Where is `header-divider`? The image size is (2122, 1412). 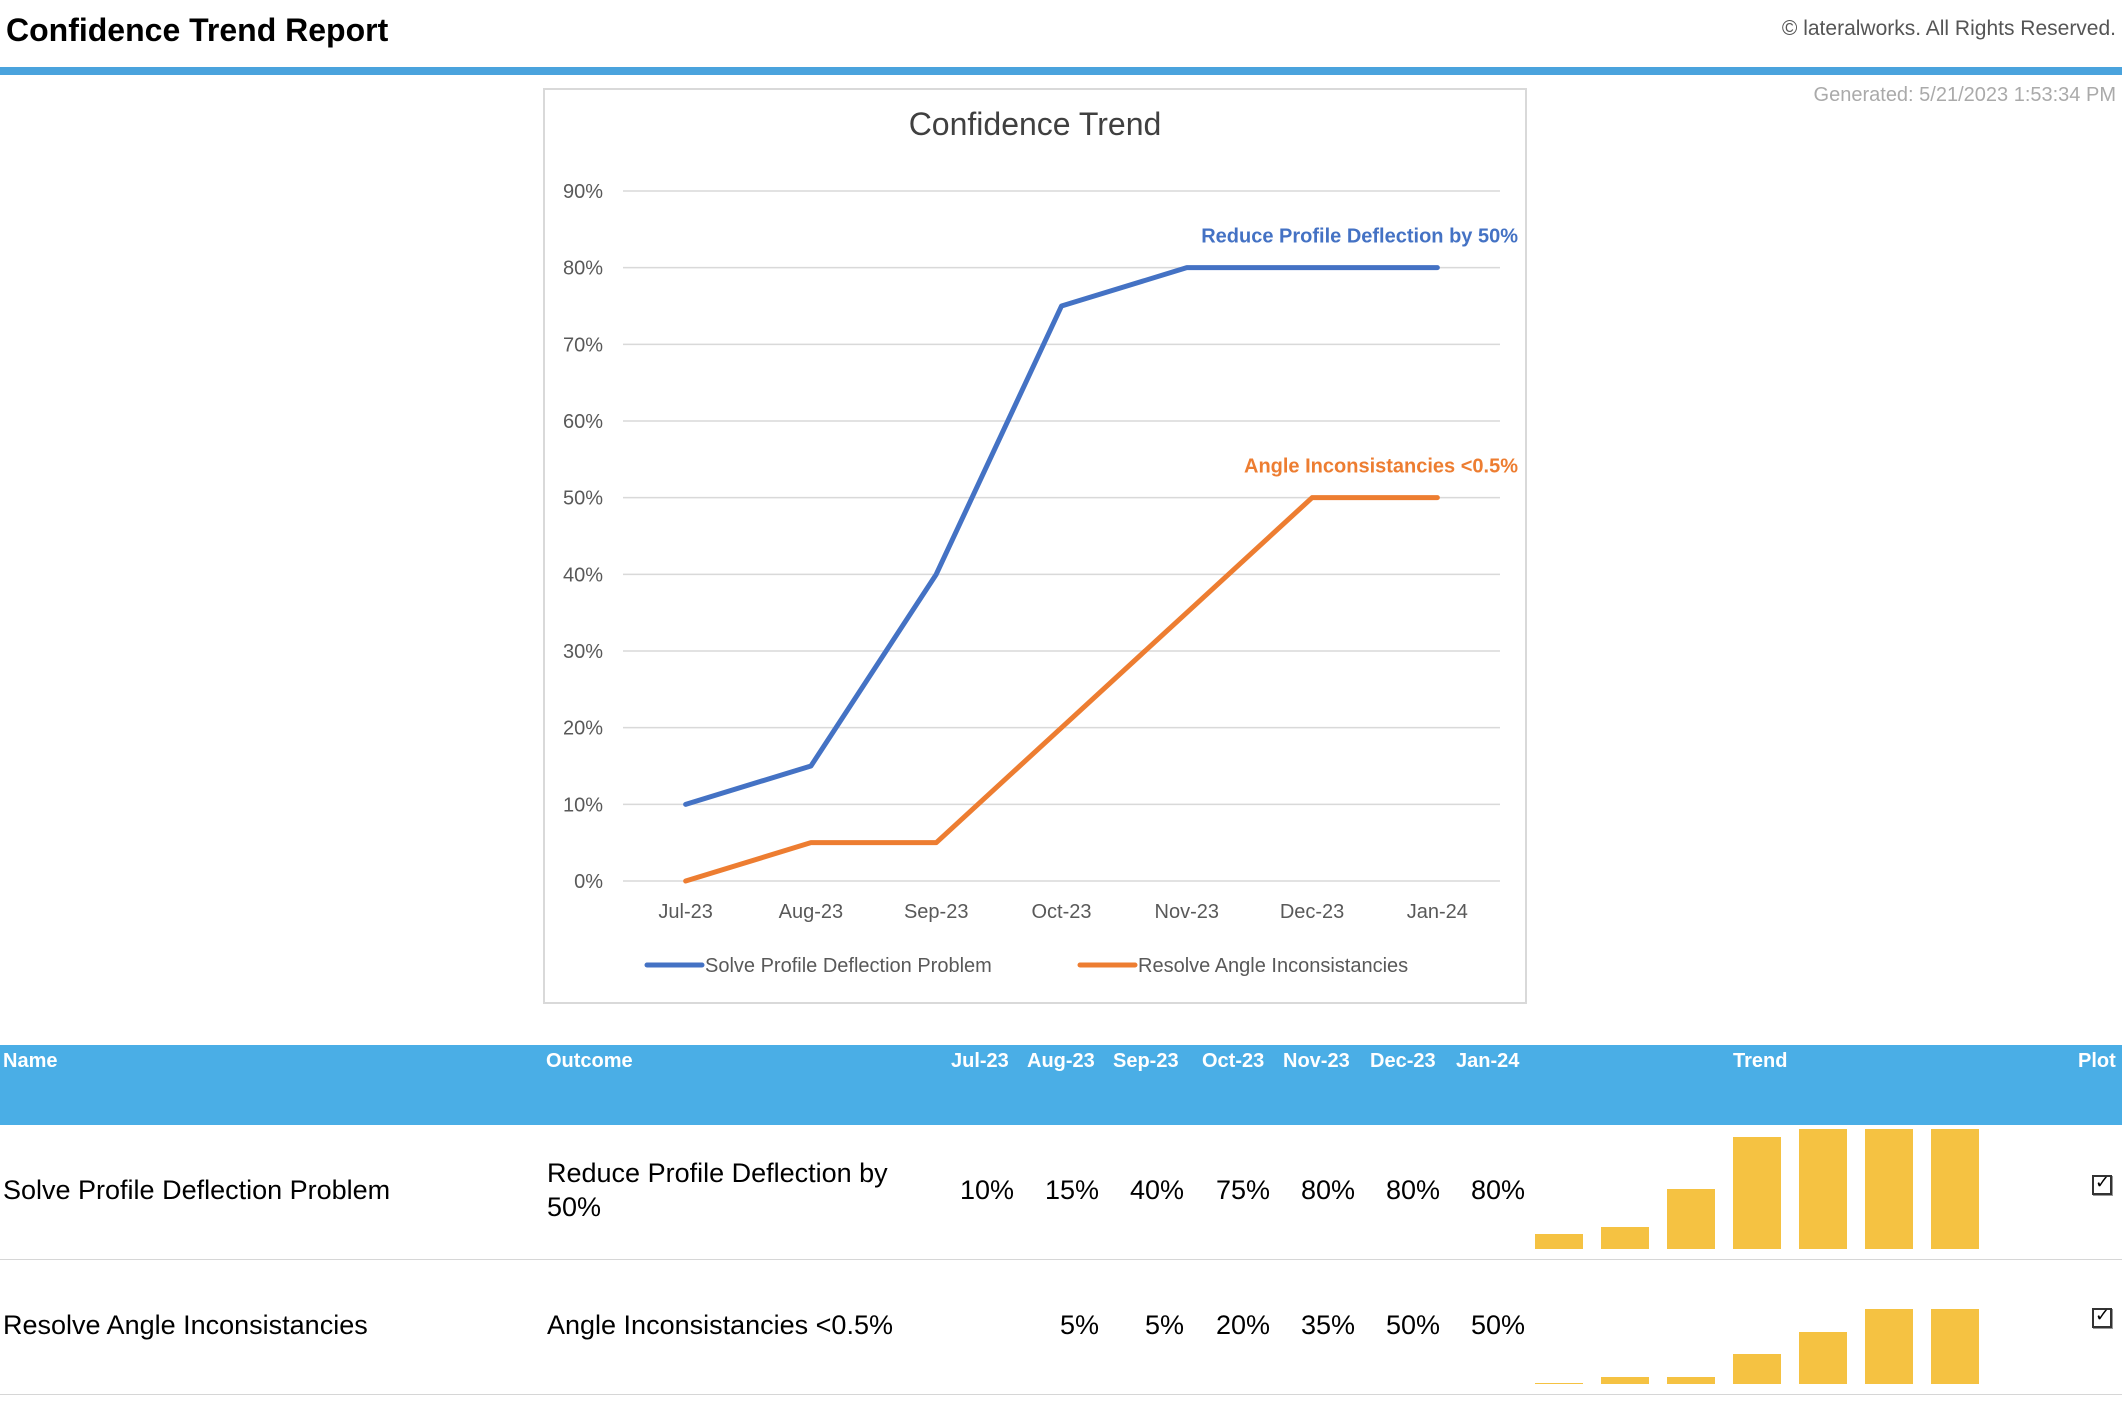
header-divider is located at coordinates (1061, 71).